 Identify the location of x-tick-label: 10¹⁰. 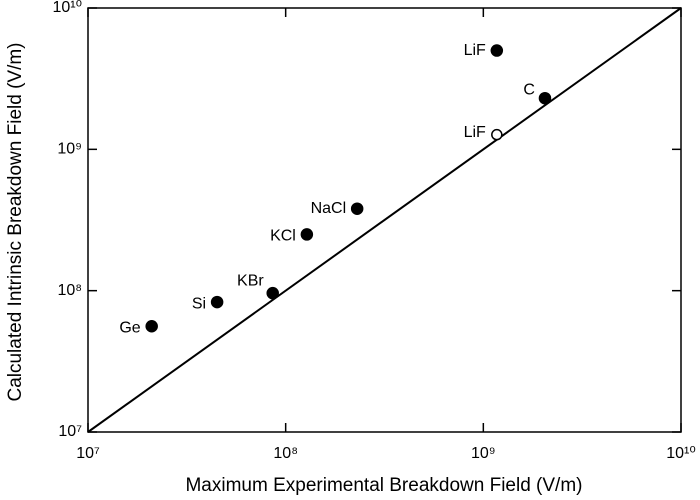
(681, 453).